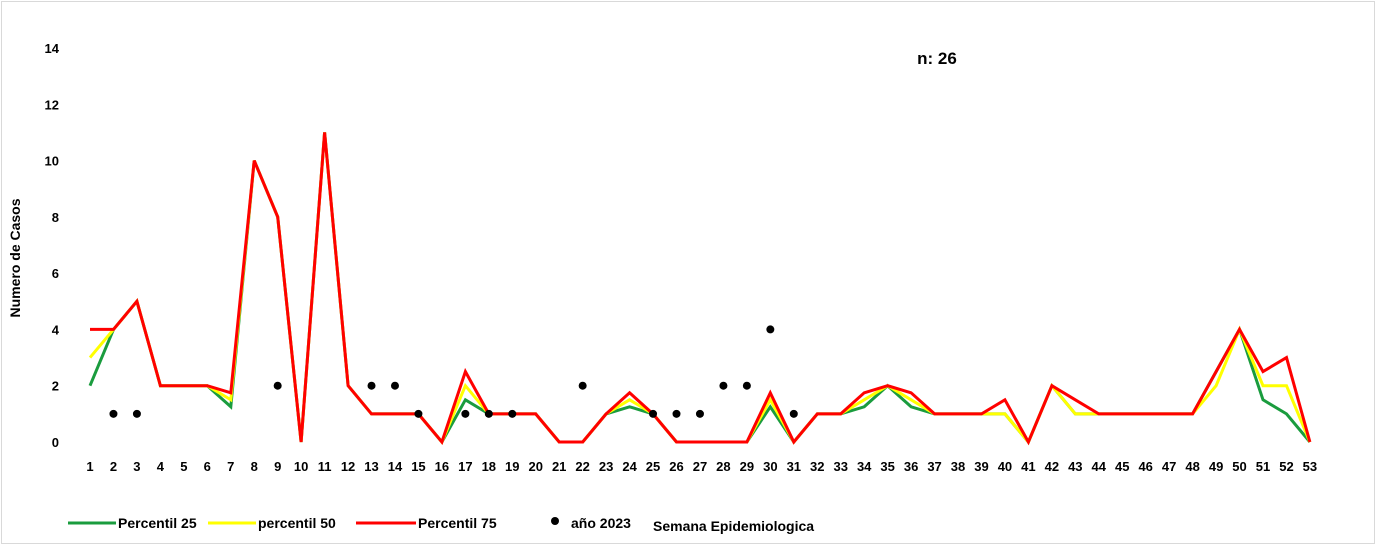 The width and height of the screenshot is (1378, 547). Describe the element at coordinates (55, 386) in the screenshot. I see `y-tick-label: 2` at that location.